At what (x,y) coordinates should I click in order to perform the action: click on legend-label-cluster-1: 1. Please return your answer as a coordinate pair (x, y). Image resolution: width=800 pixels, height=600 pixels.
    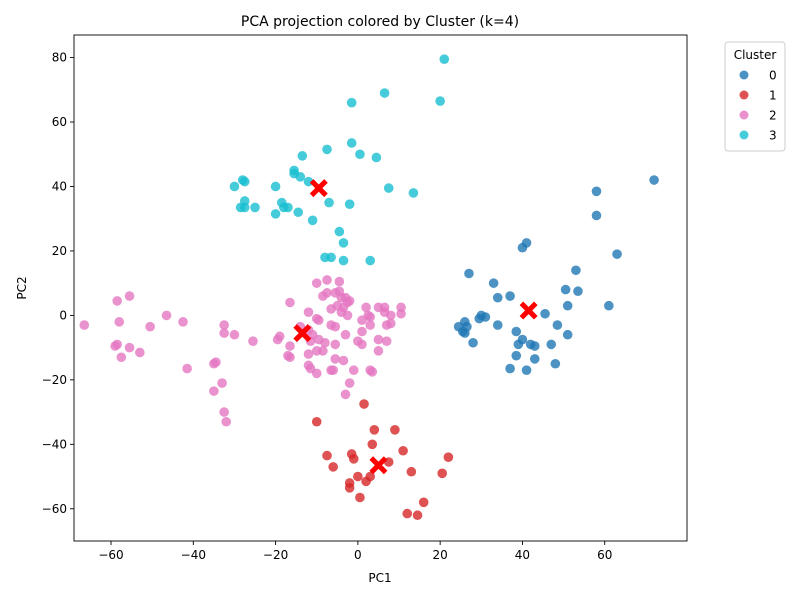
    Looking at the image, I should click on (773, 96).